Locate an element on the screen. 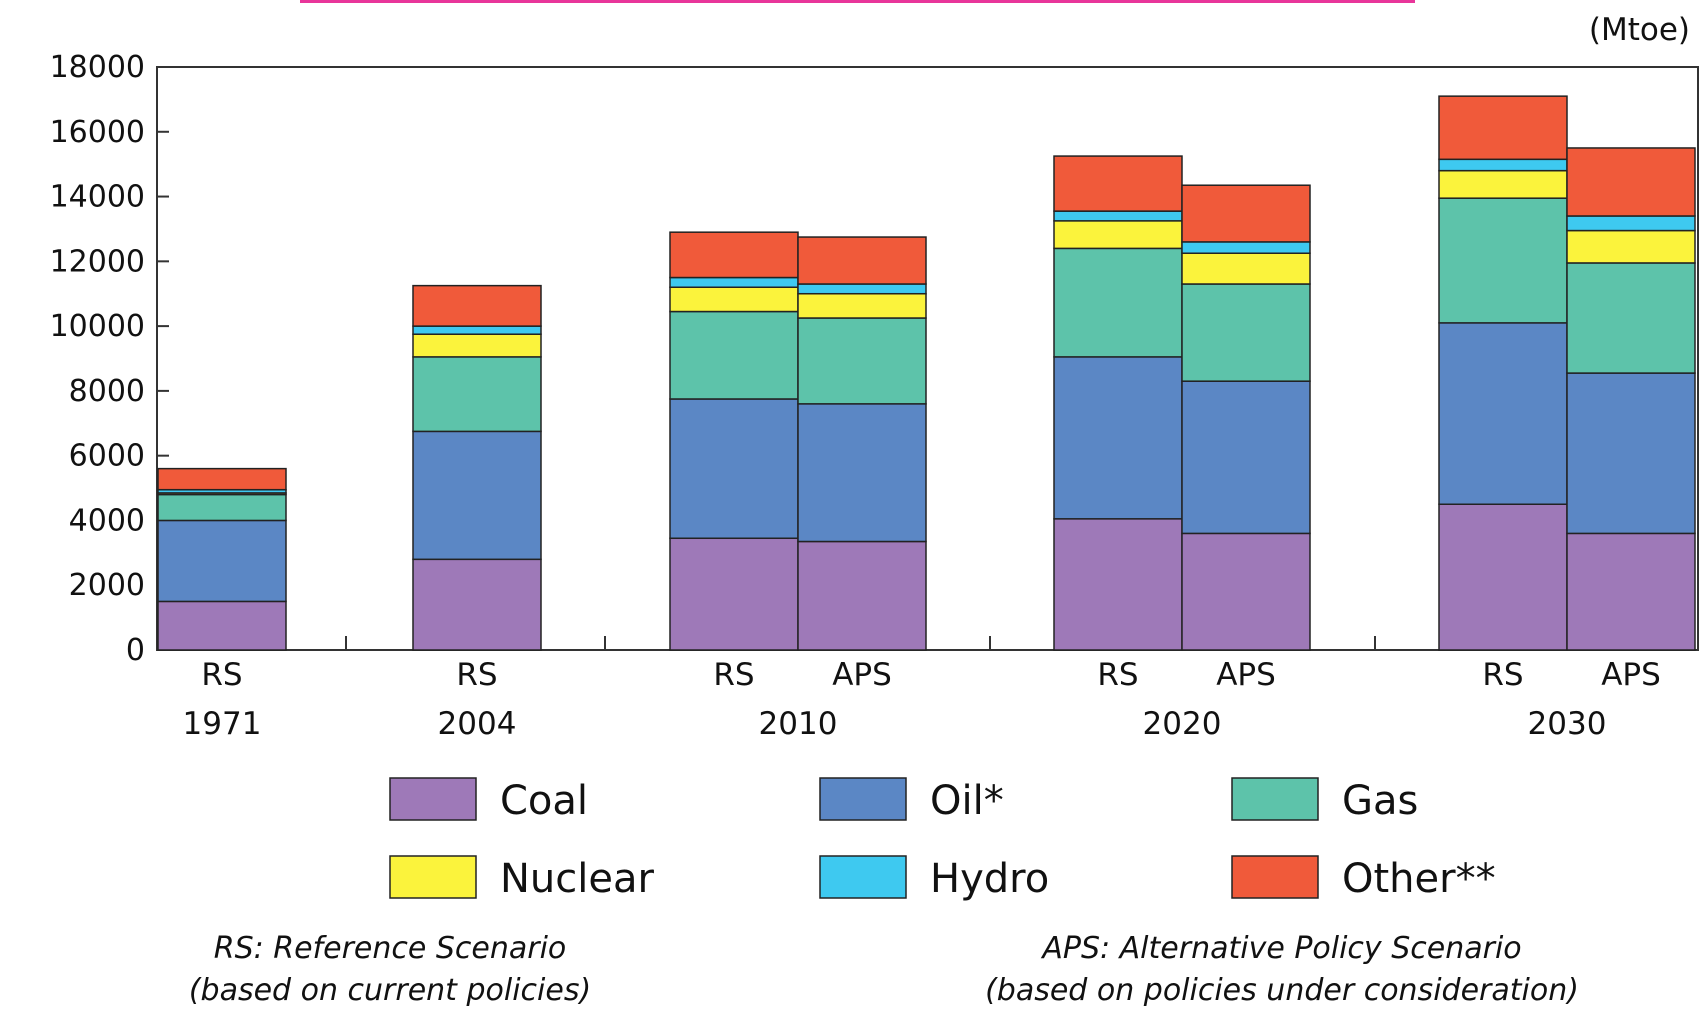  title-underline is located at coordinates (857, 1).